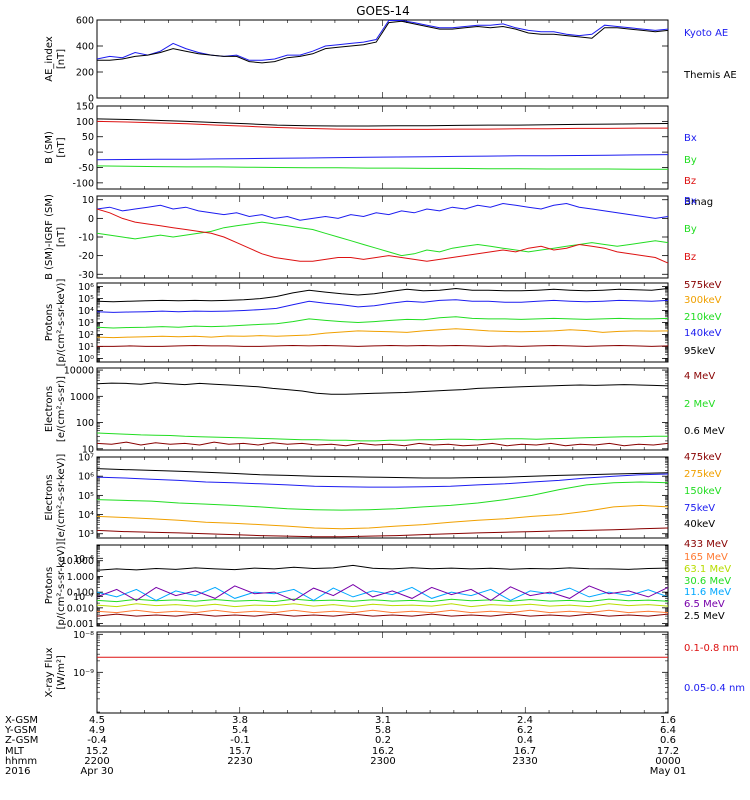 The height and width of the screenshot is (800, 750). What do you see at coordinates (698, 202) in the screenshot?
I see `legend-entry: Bmag` at bounding box center [698, 202].